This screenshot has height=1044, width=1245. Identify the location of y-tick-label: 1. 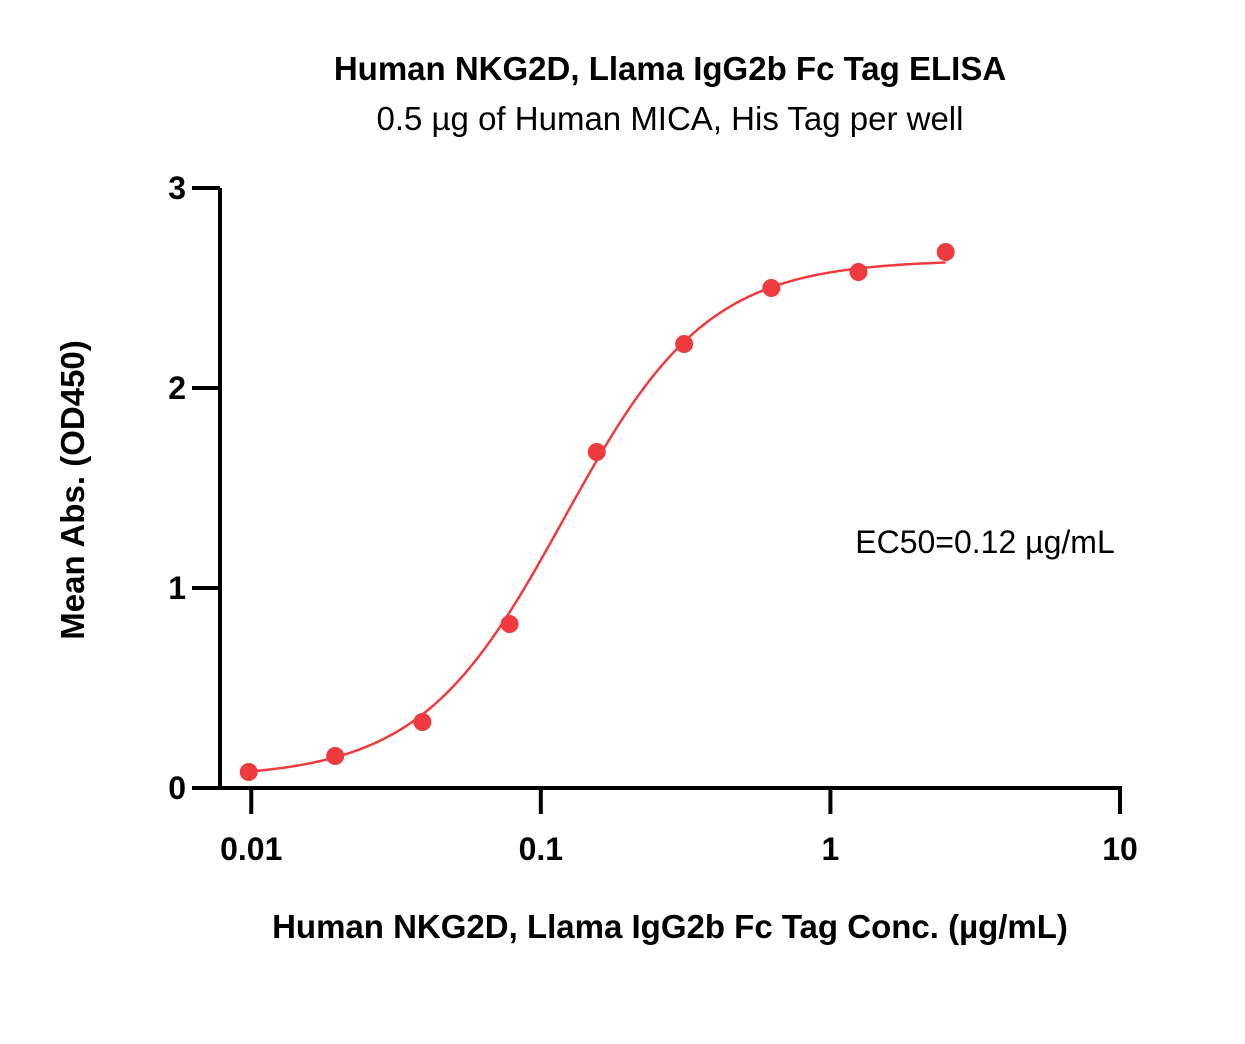
(177, 588).